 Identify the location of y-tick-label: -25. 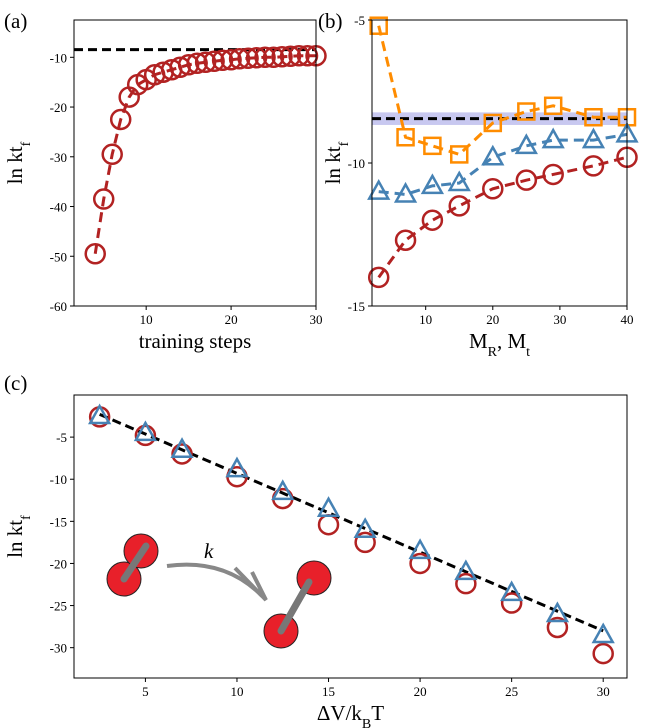
(58, 606).